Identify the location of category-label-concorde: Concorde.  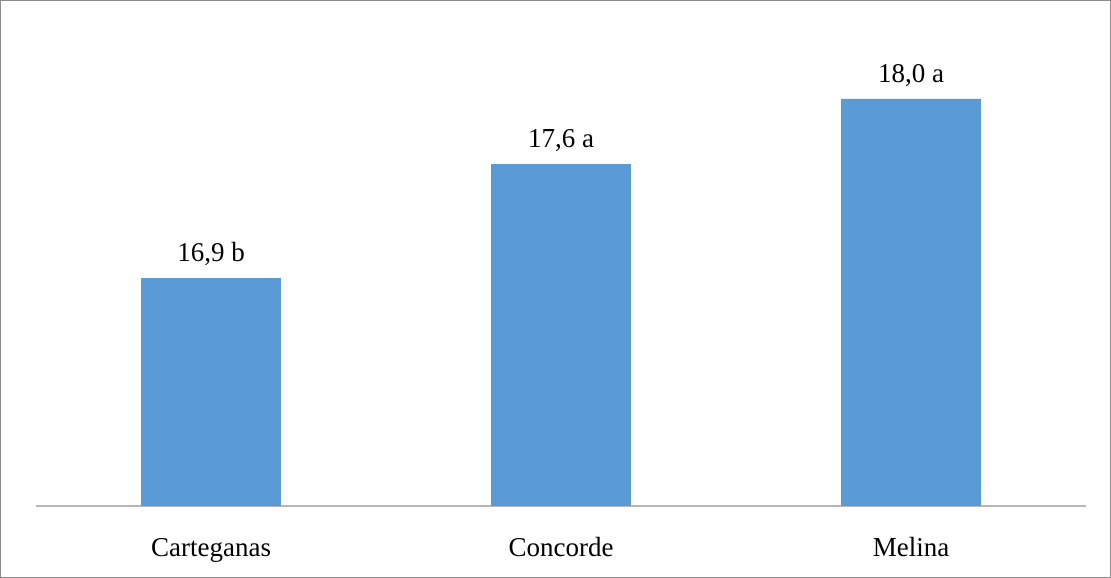
(561, 547).